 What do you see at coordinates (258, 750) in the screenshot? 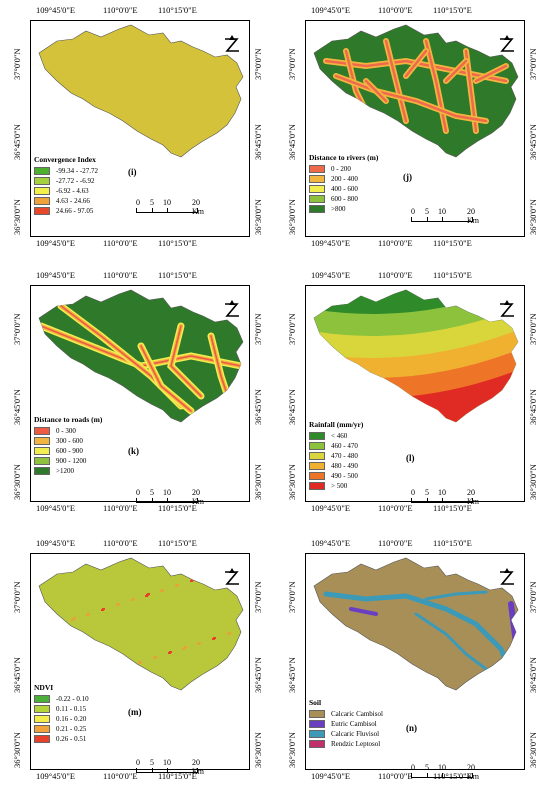
I see `latitude-label-right: 36°30'0"N` at bounding box center [258, 750].